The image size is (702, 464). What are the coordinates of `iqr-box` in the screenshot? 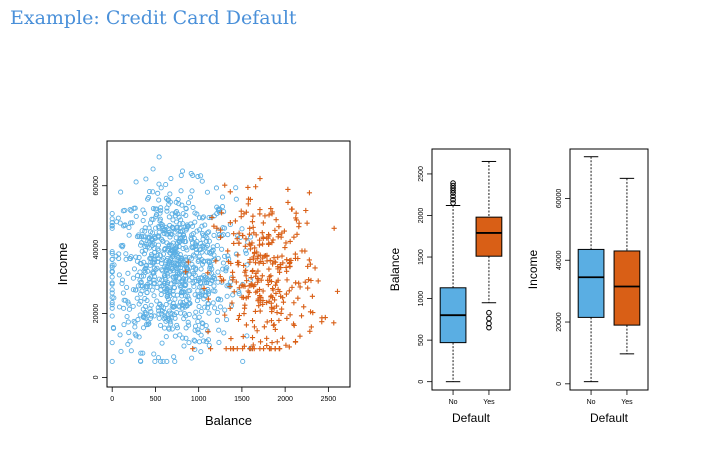 It's located at (627, 288).